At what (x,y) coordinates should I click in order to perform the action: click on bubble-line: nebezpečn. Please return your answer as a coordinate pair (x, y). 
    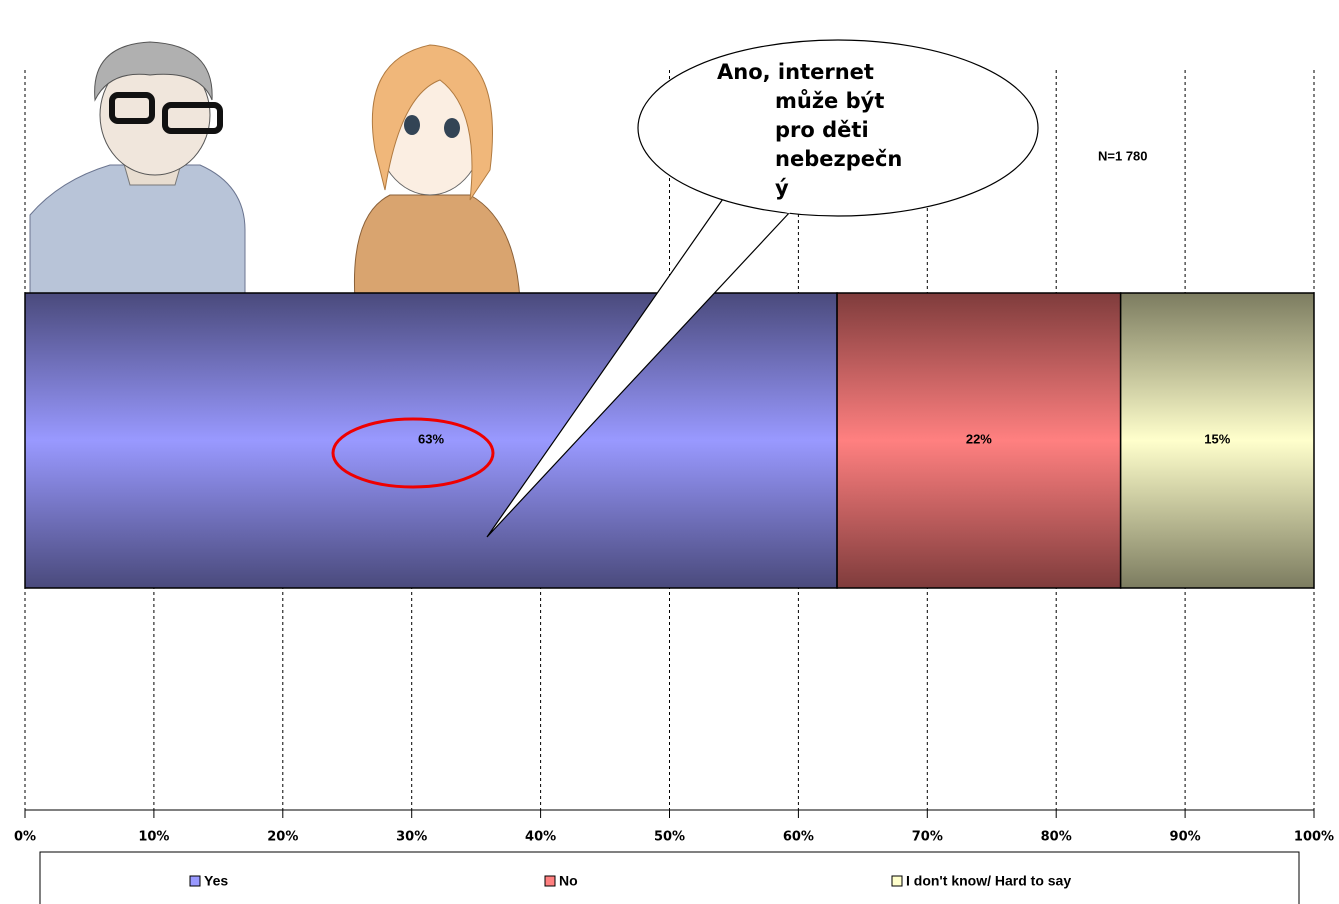
    Looking at the image, I should click on (838, 159).